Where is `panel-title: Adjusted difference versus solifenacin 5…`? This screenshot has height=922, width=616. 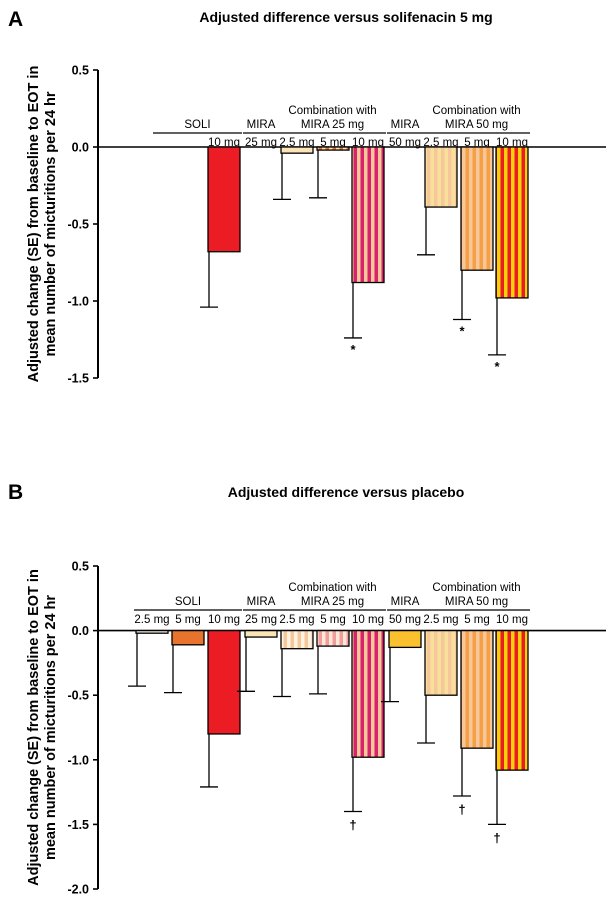 panel-title: Adjusted difference versus solifenacin 5… is located at coordinates (345, 17).